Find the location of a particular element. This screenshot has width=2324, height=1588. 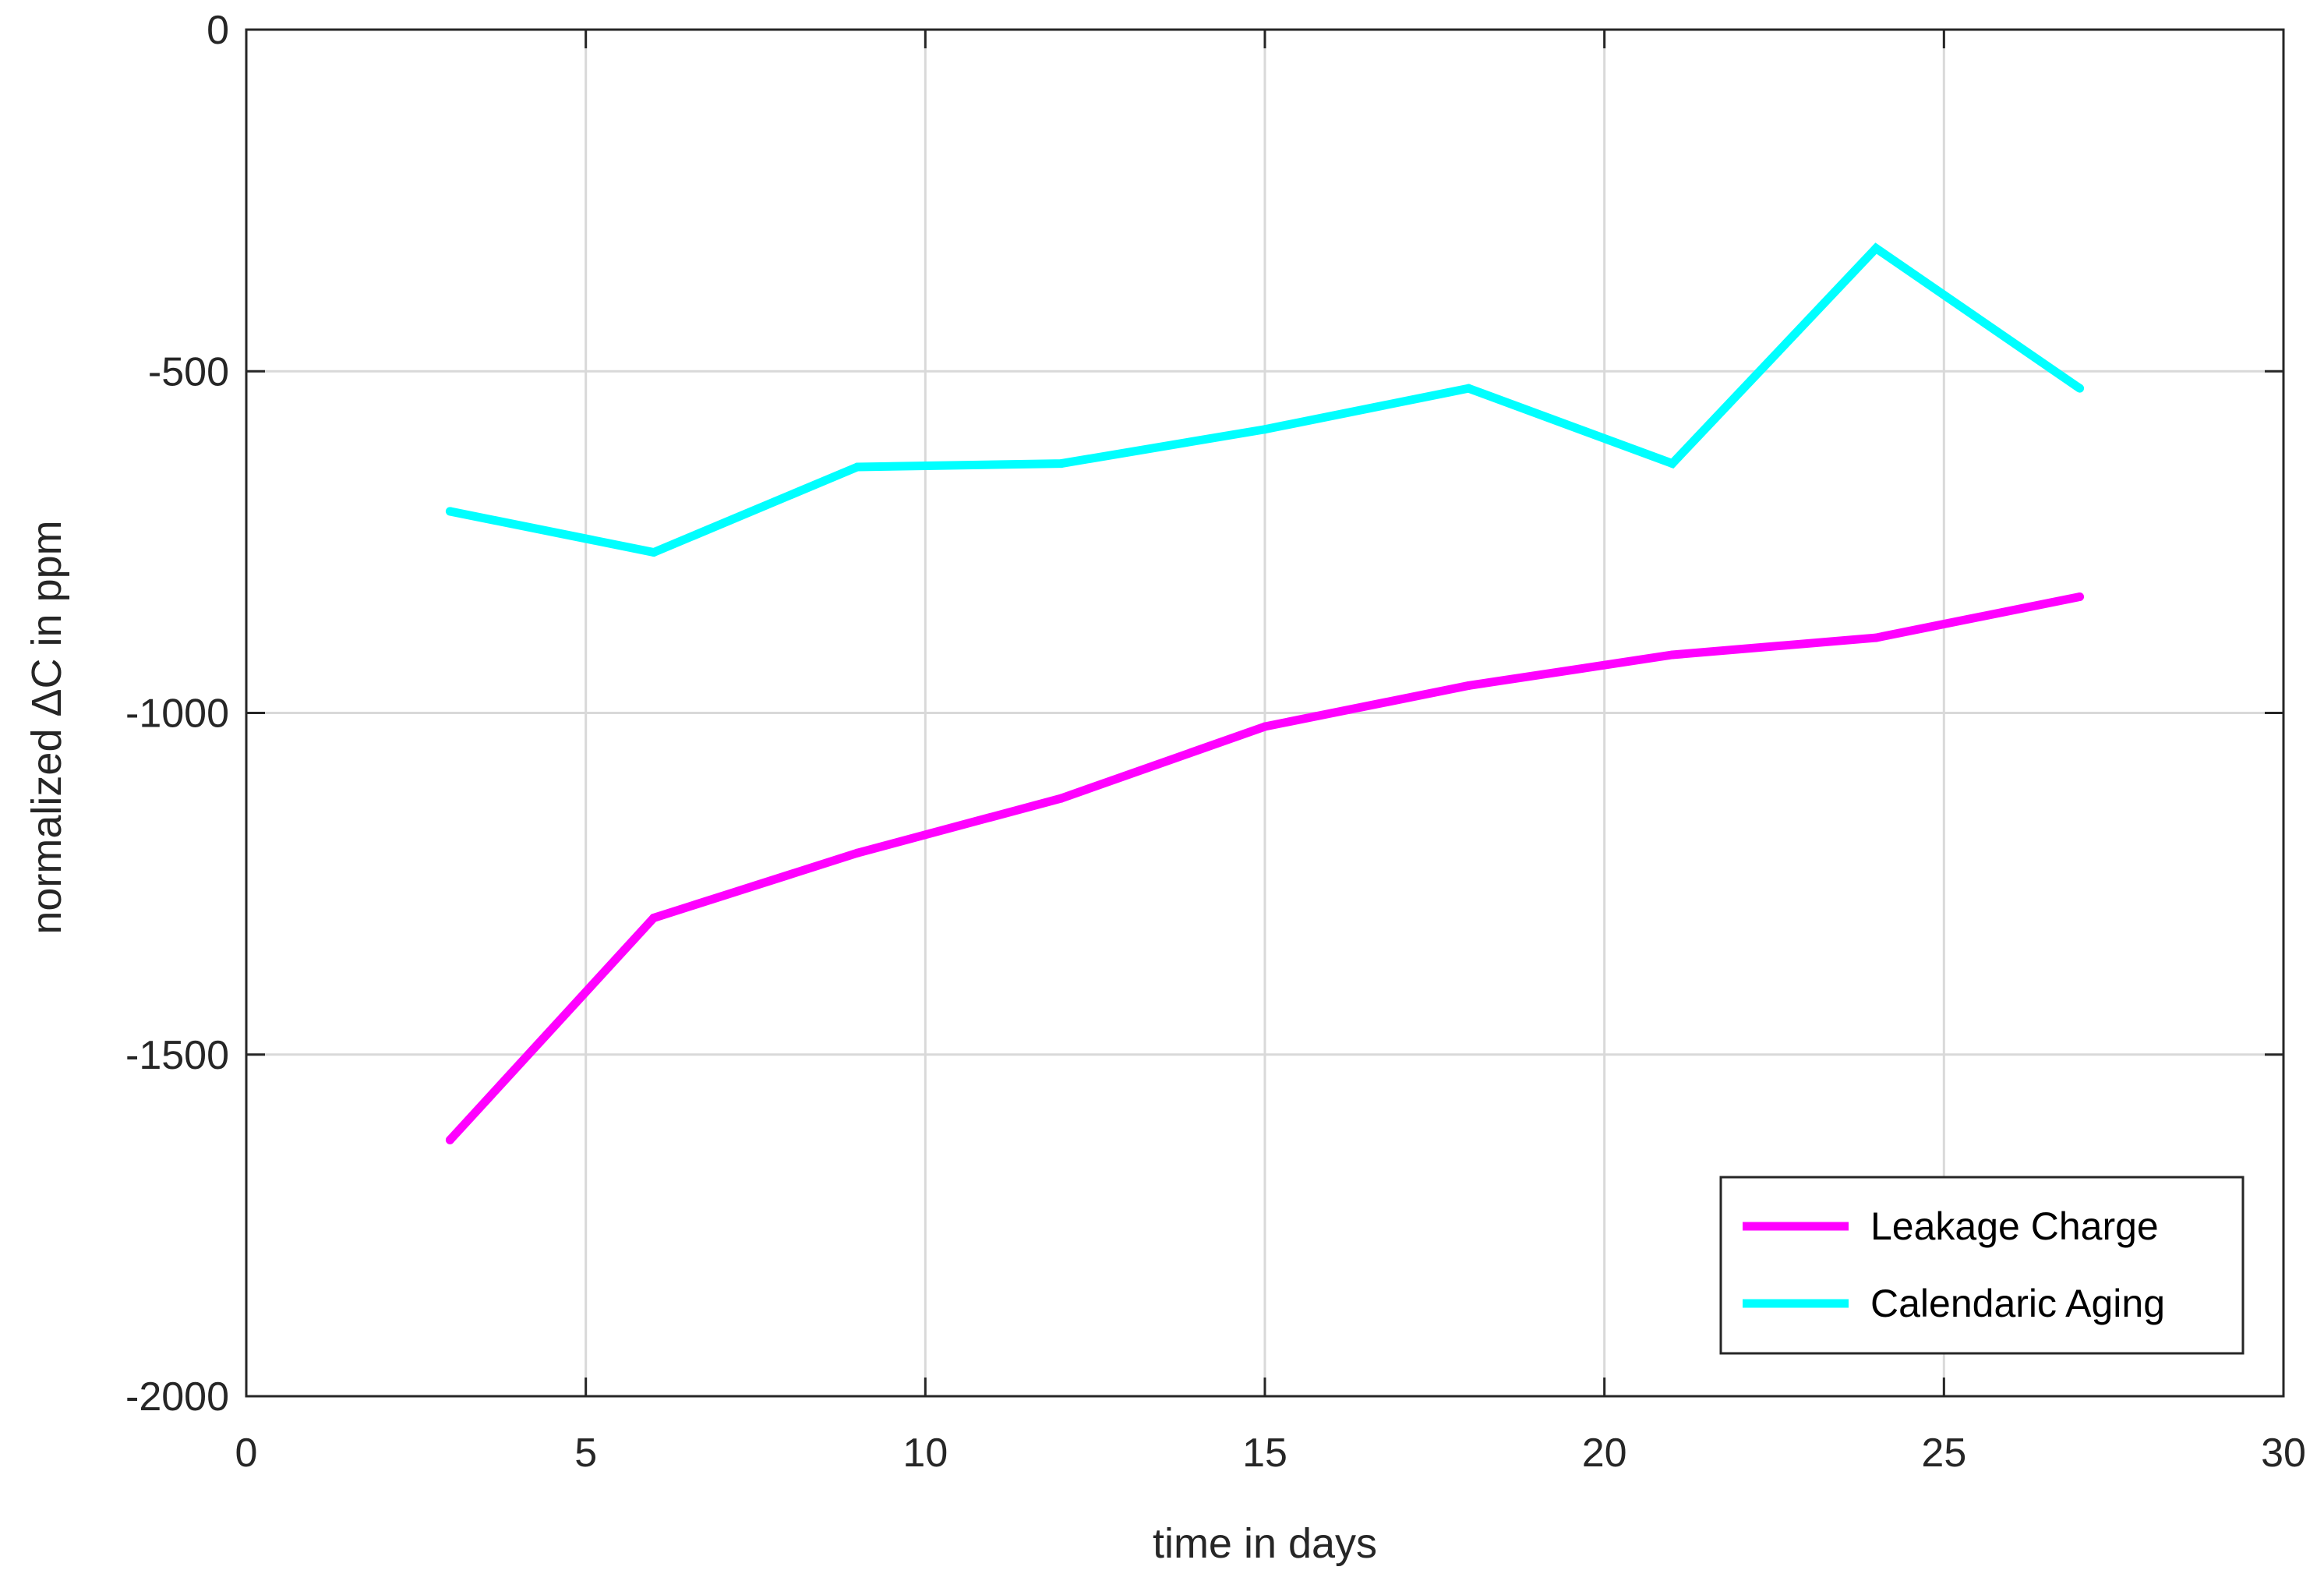

x-tick-label: 30 is located at coordinates (2283, 1453).